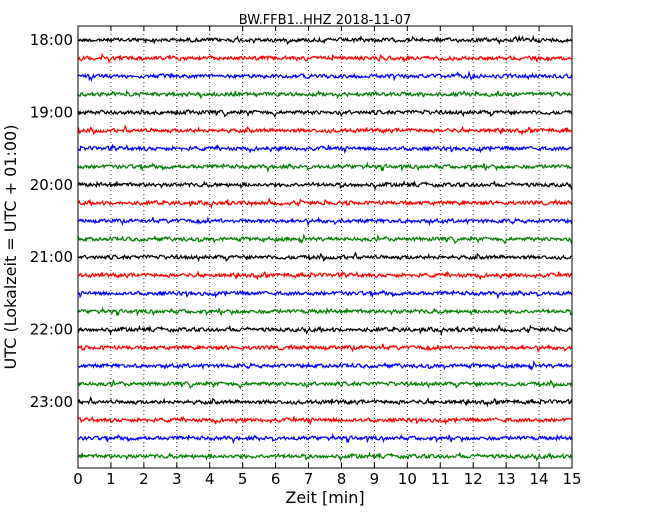 The height and width of the screenshot is (520, 650). Describe the element at coordinates (440, 479) in the screenshot. I see `x-tick-label: 11` at that location.